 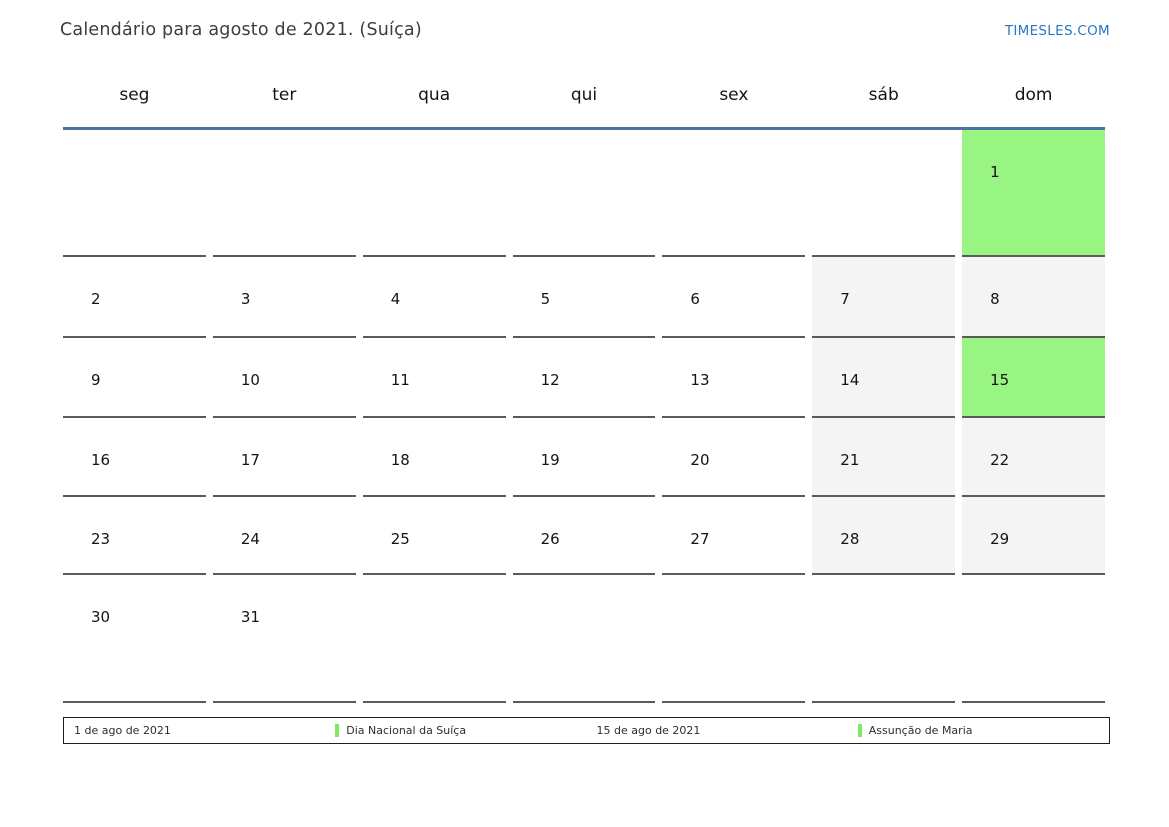 What do you see at coordinates (883, 95) in the screenshot?
I see `weekday-label-sab: sáb` at bounding box center [883, 95].